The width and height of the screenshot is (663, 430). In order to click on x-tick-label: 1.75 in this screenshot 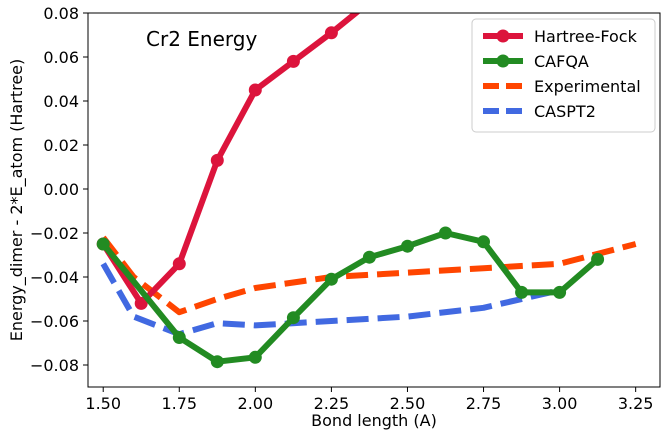, I will do `click(179, 403)`.